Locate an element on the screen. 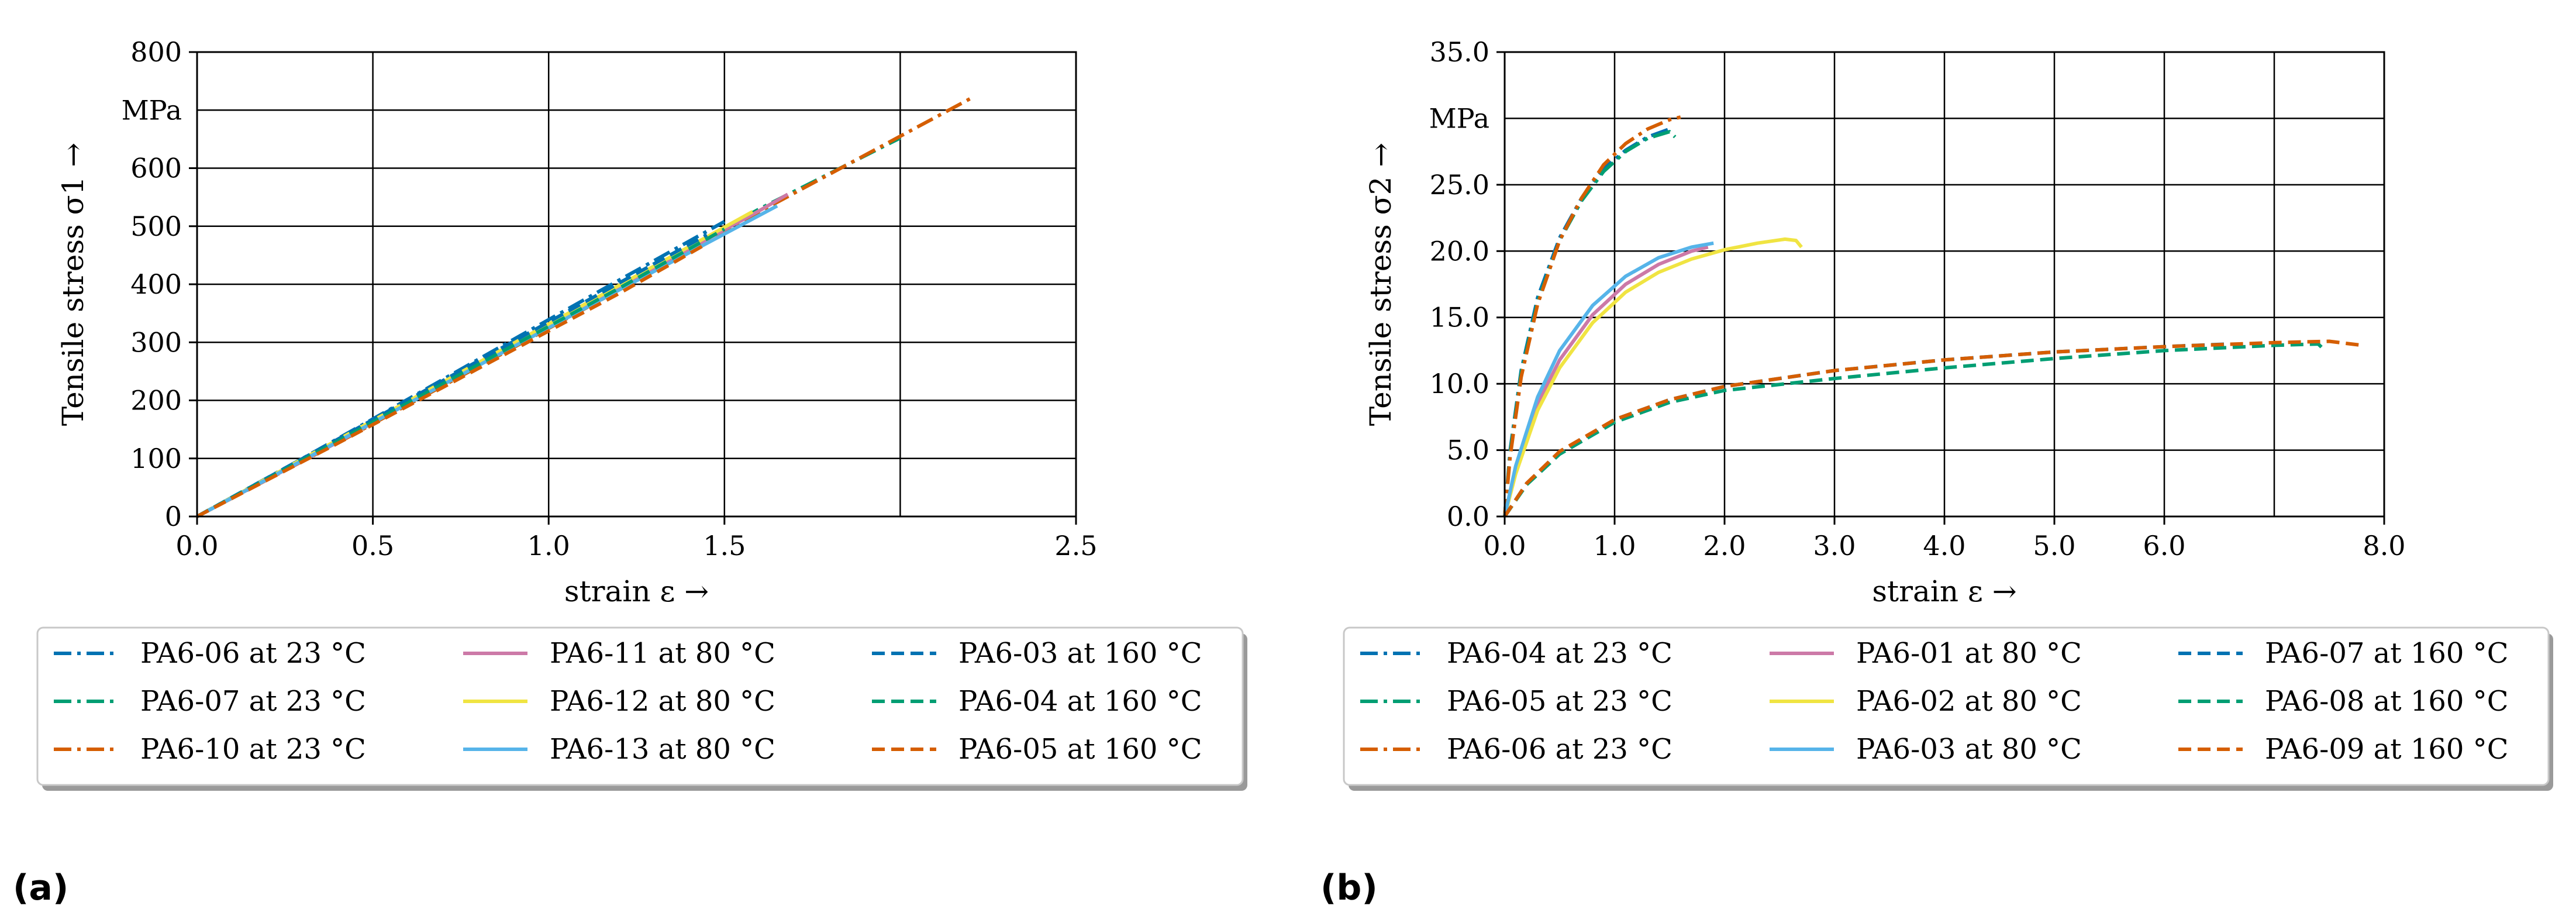  x-tick-label: 8.0 is located at coordinates (2384, 546).